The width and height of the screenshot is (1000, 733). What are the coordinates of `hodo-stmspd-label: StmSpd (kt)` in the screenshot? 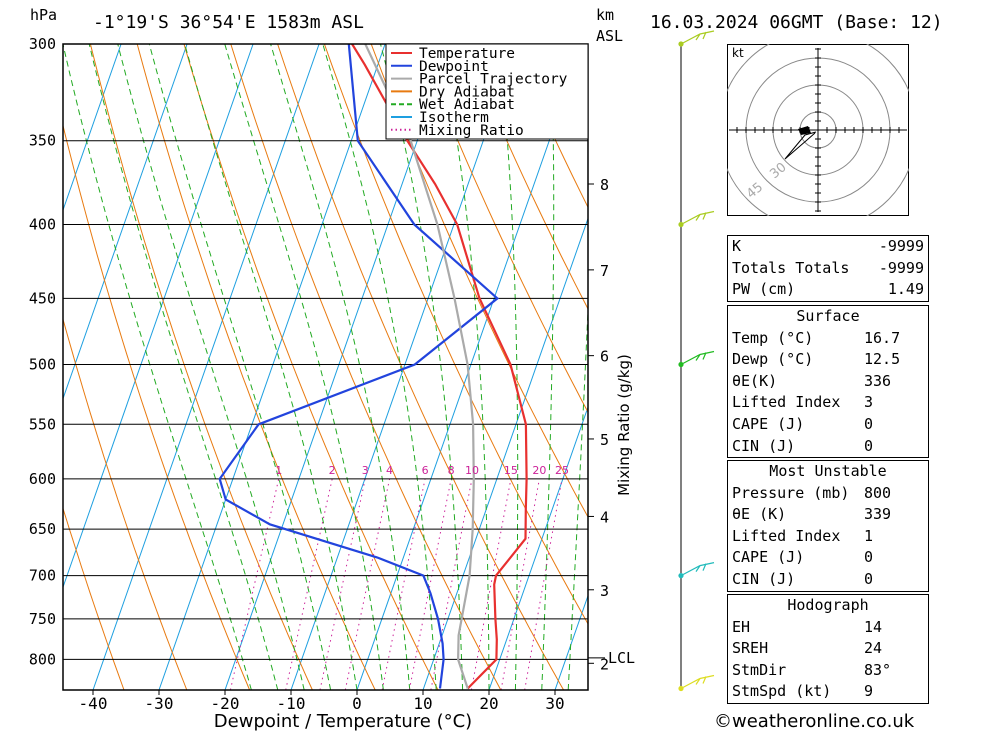 It's located at (782, 691).